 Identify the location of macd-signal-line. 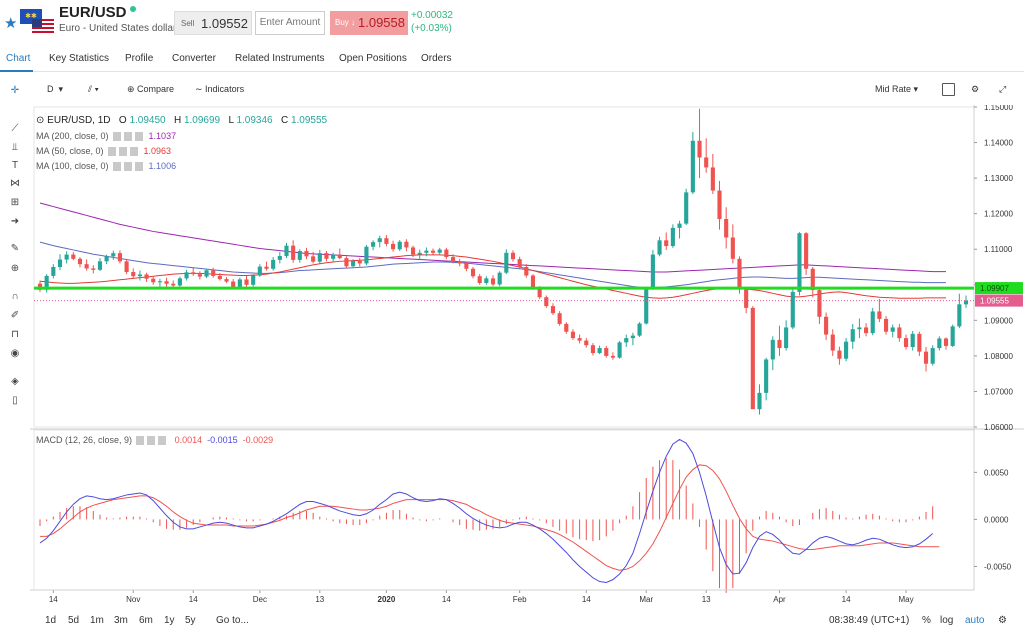
(490, 517).